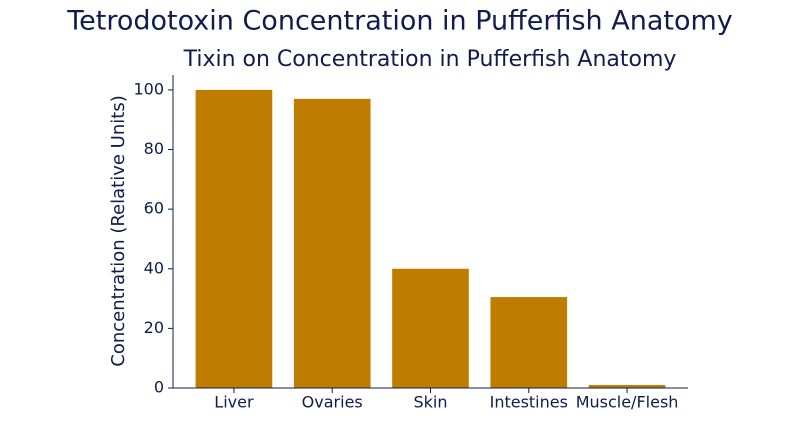 The image size is (800, 447). What do you see at coordinates (154, 148) in the screenshot?
I see `y-tick-label: 80` at bounding box center [154, 148].